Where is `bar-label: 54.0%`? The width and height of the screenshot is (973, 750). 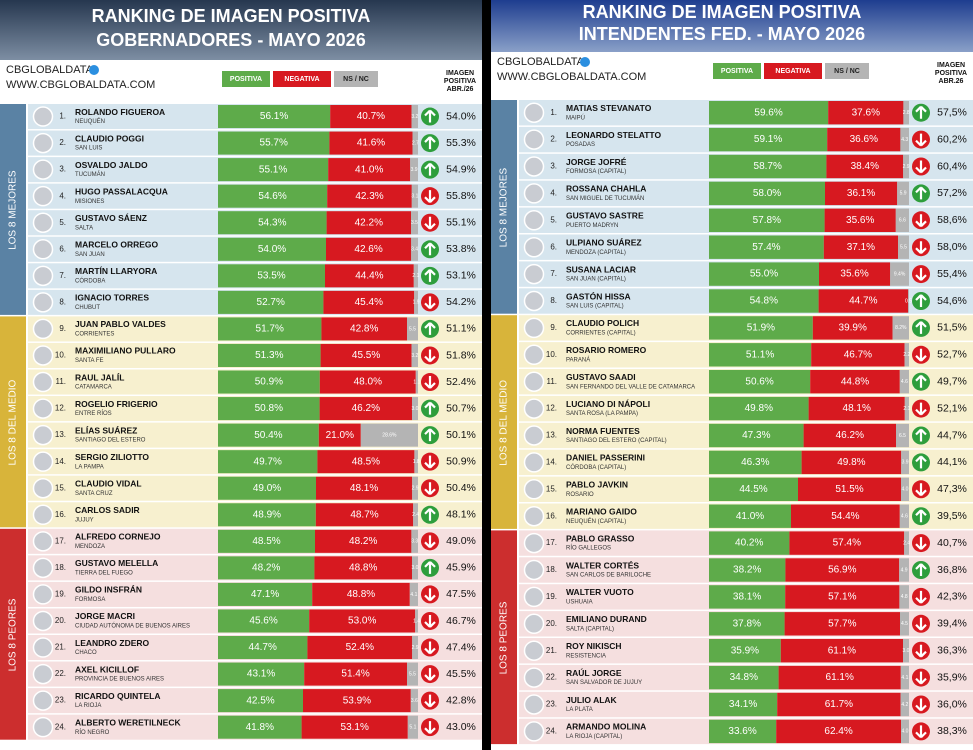
bar-label: 54.0% is located at coordinates (272, 249).